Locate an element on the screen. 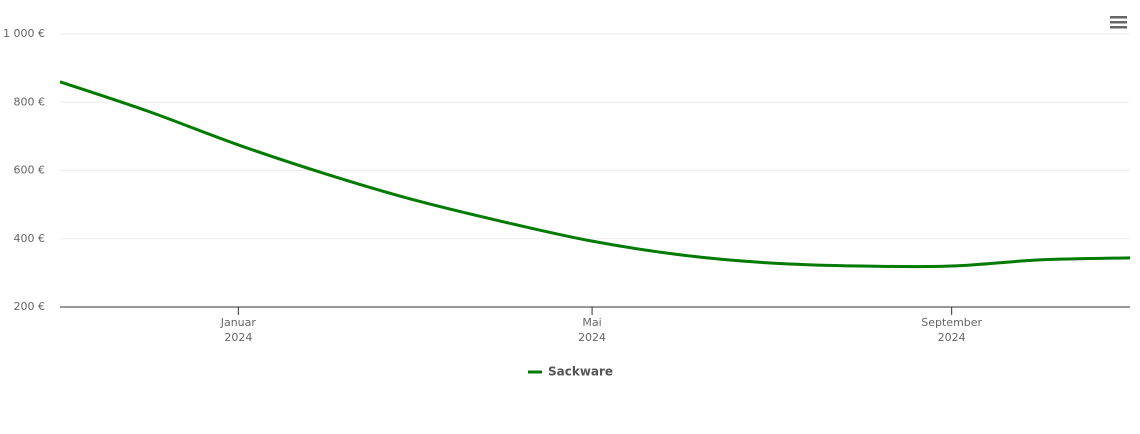 The image size is (1140, 434). y-tick-label: 200 € is located at coordinates (30, 306).